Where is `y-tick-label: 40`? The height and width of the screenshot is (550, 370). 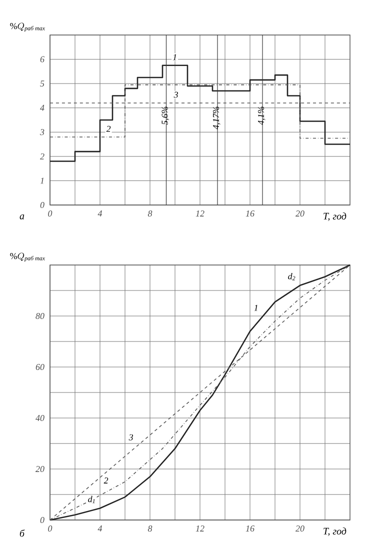 y-tick-label: 40 is located at coordinates (40, 418).